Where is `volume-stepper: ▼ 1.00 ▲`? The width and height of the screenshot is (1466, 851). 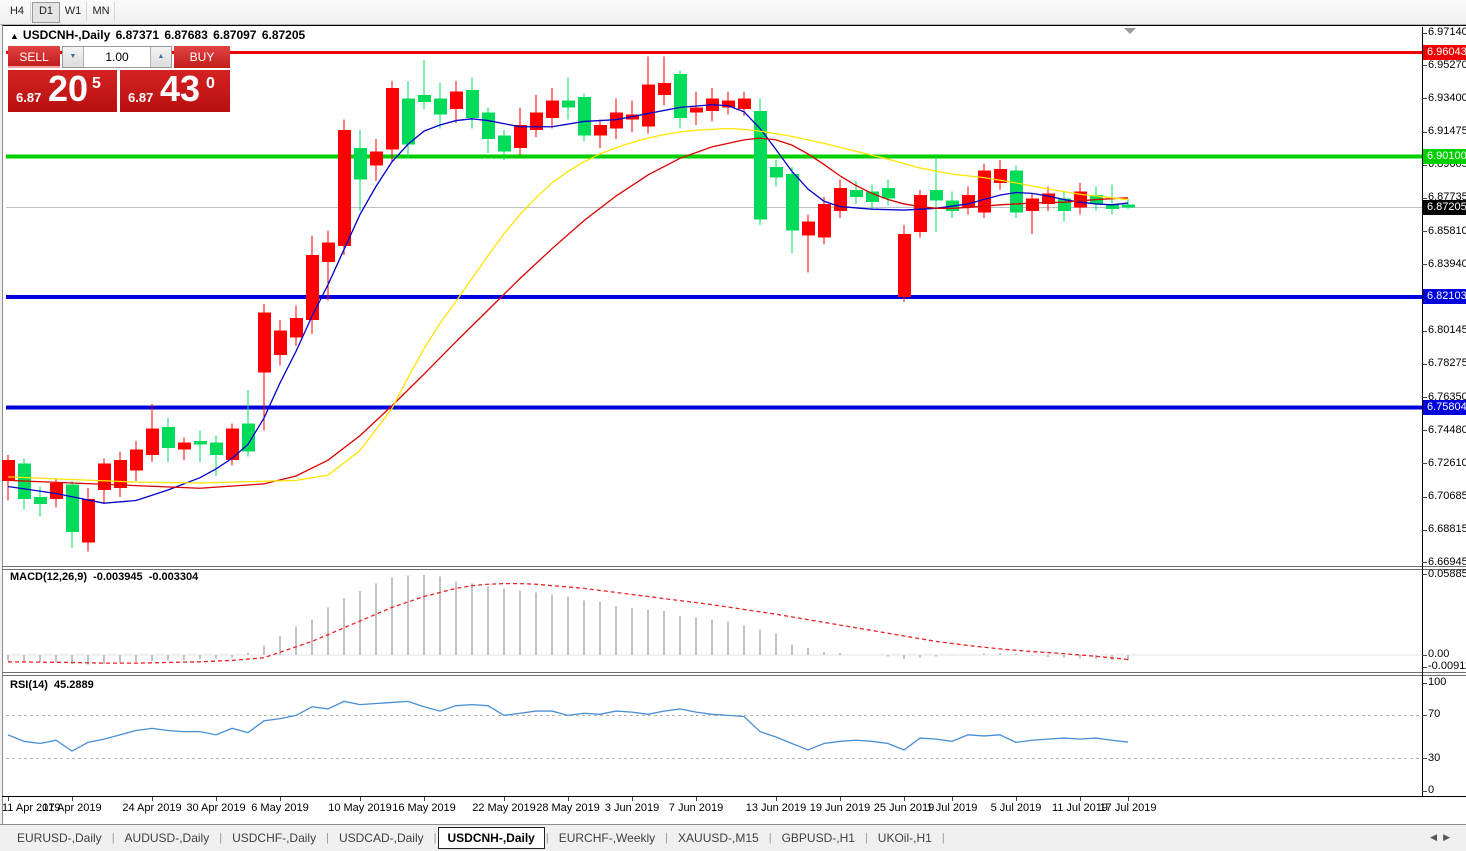
volume-stepper: ▼ 1.00 ▲ is located at coordinates (117, 57).